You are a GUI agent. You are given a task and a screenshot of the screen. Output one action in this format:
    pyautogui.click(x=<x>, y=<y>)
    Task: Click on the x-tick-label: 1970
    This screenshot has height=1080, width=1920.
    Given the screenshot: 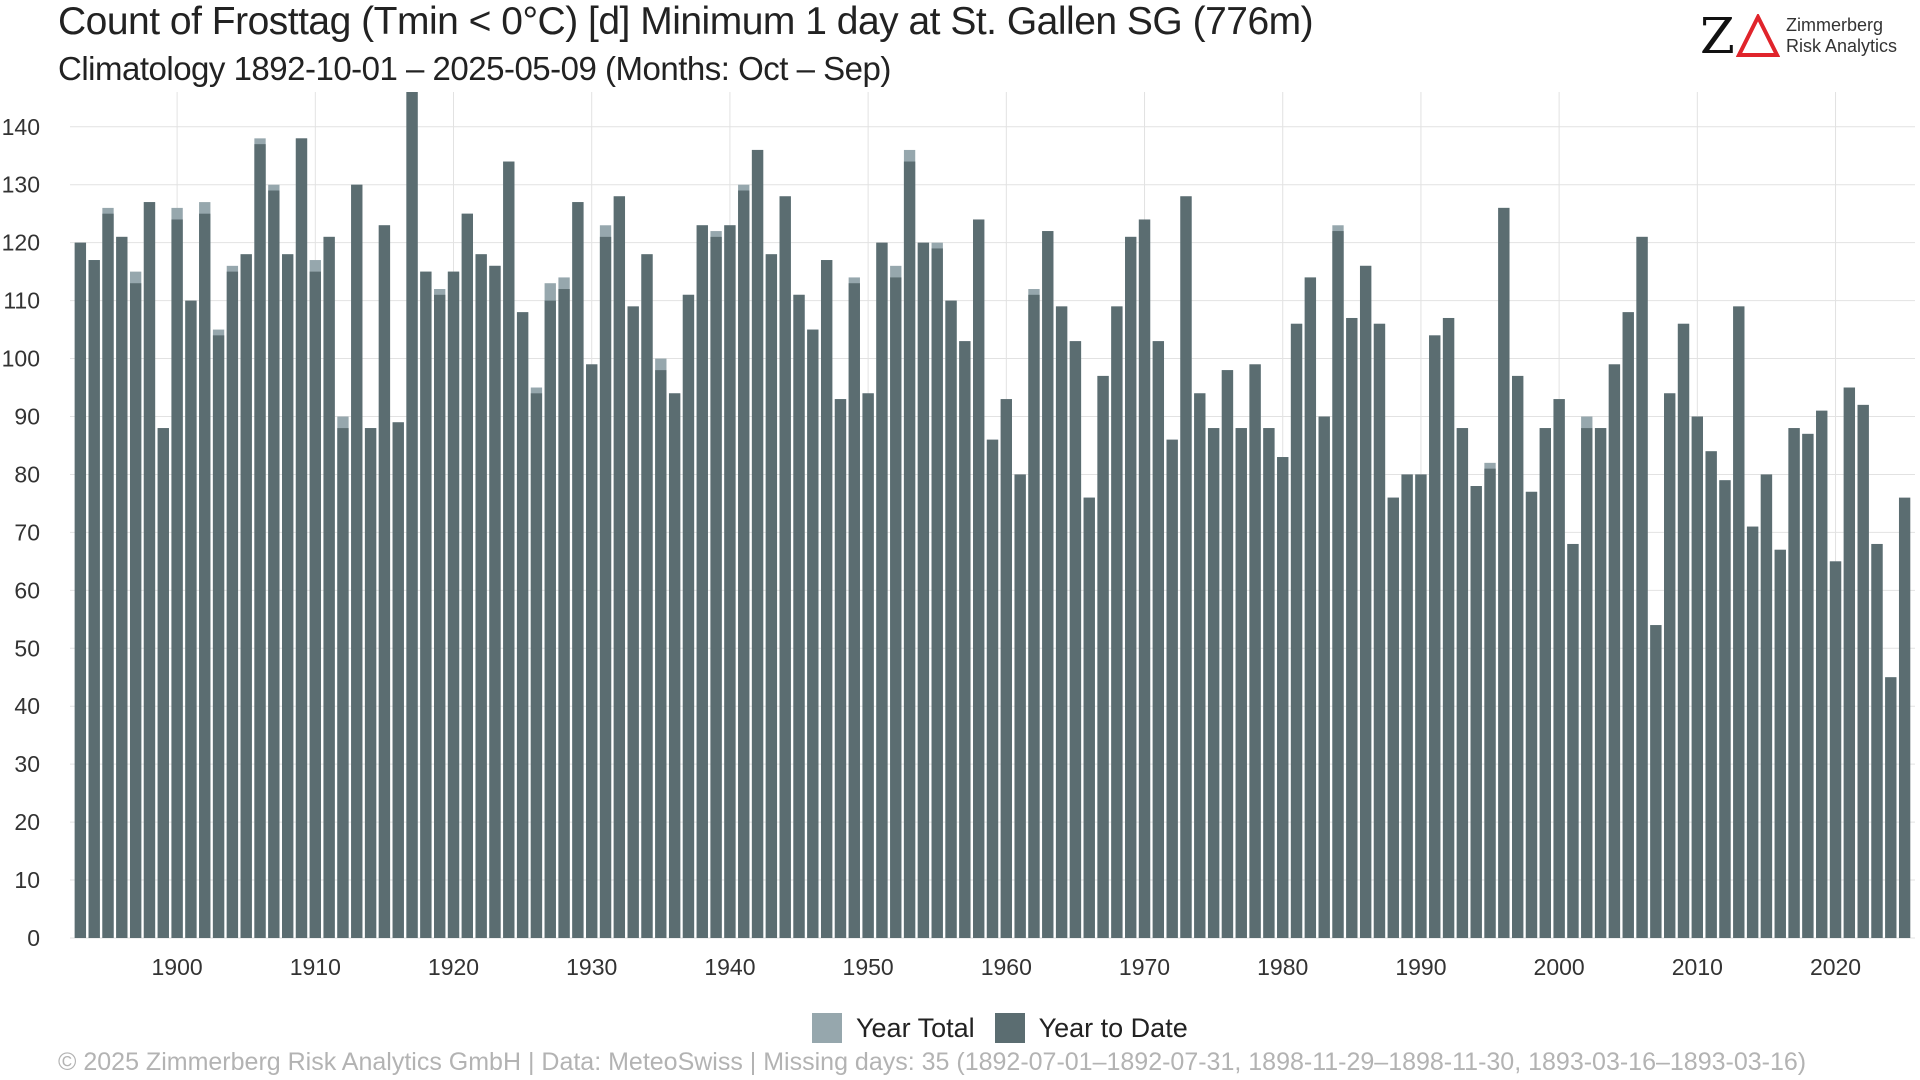 What is the action you would take?
    pyautogui.click(x=1144, y=967)
    